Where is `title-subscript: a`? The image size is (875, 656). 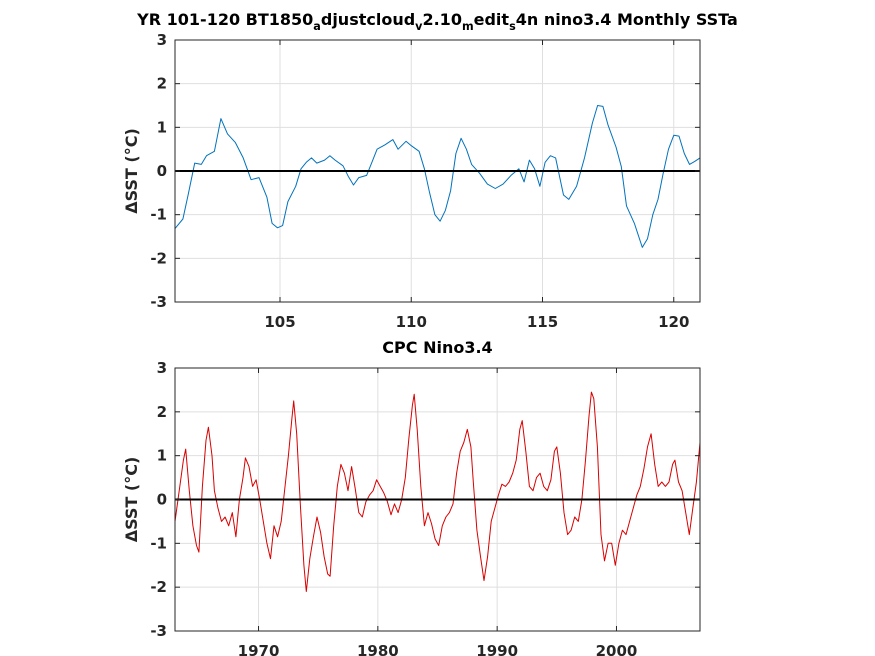 title-subscript: a is located at coordinates (317, 26).